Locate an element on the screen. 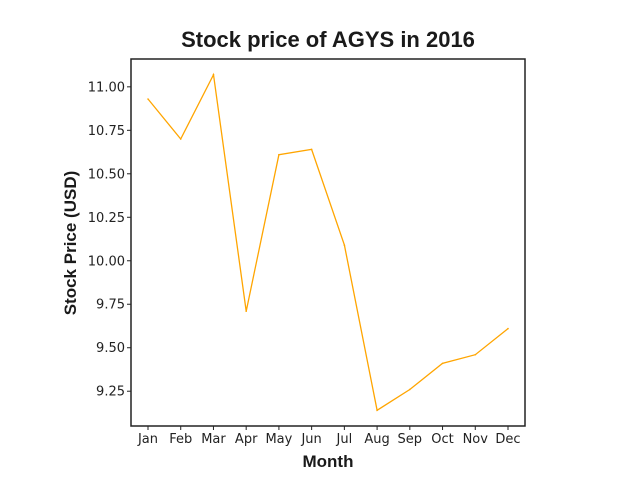 This screenshot has height=480, width=640. x-tick-label: Nov is located at coordinates (476, 439).